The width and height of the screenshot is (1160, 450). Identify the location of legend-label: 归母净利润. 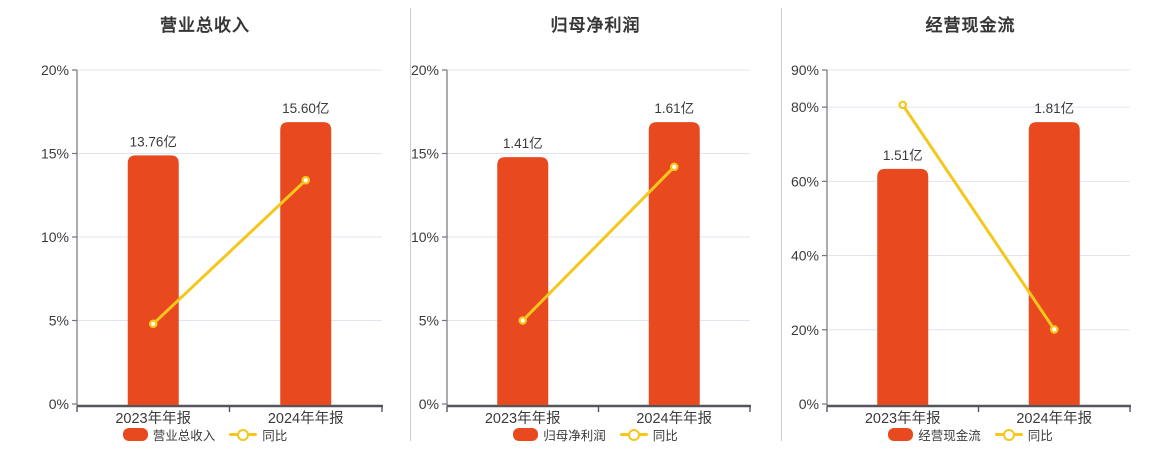
(574, 436).